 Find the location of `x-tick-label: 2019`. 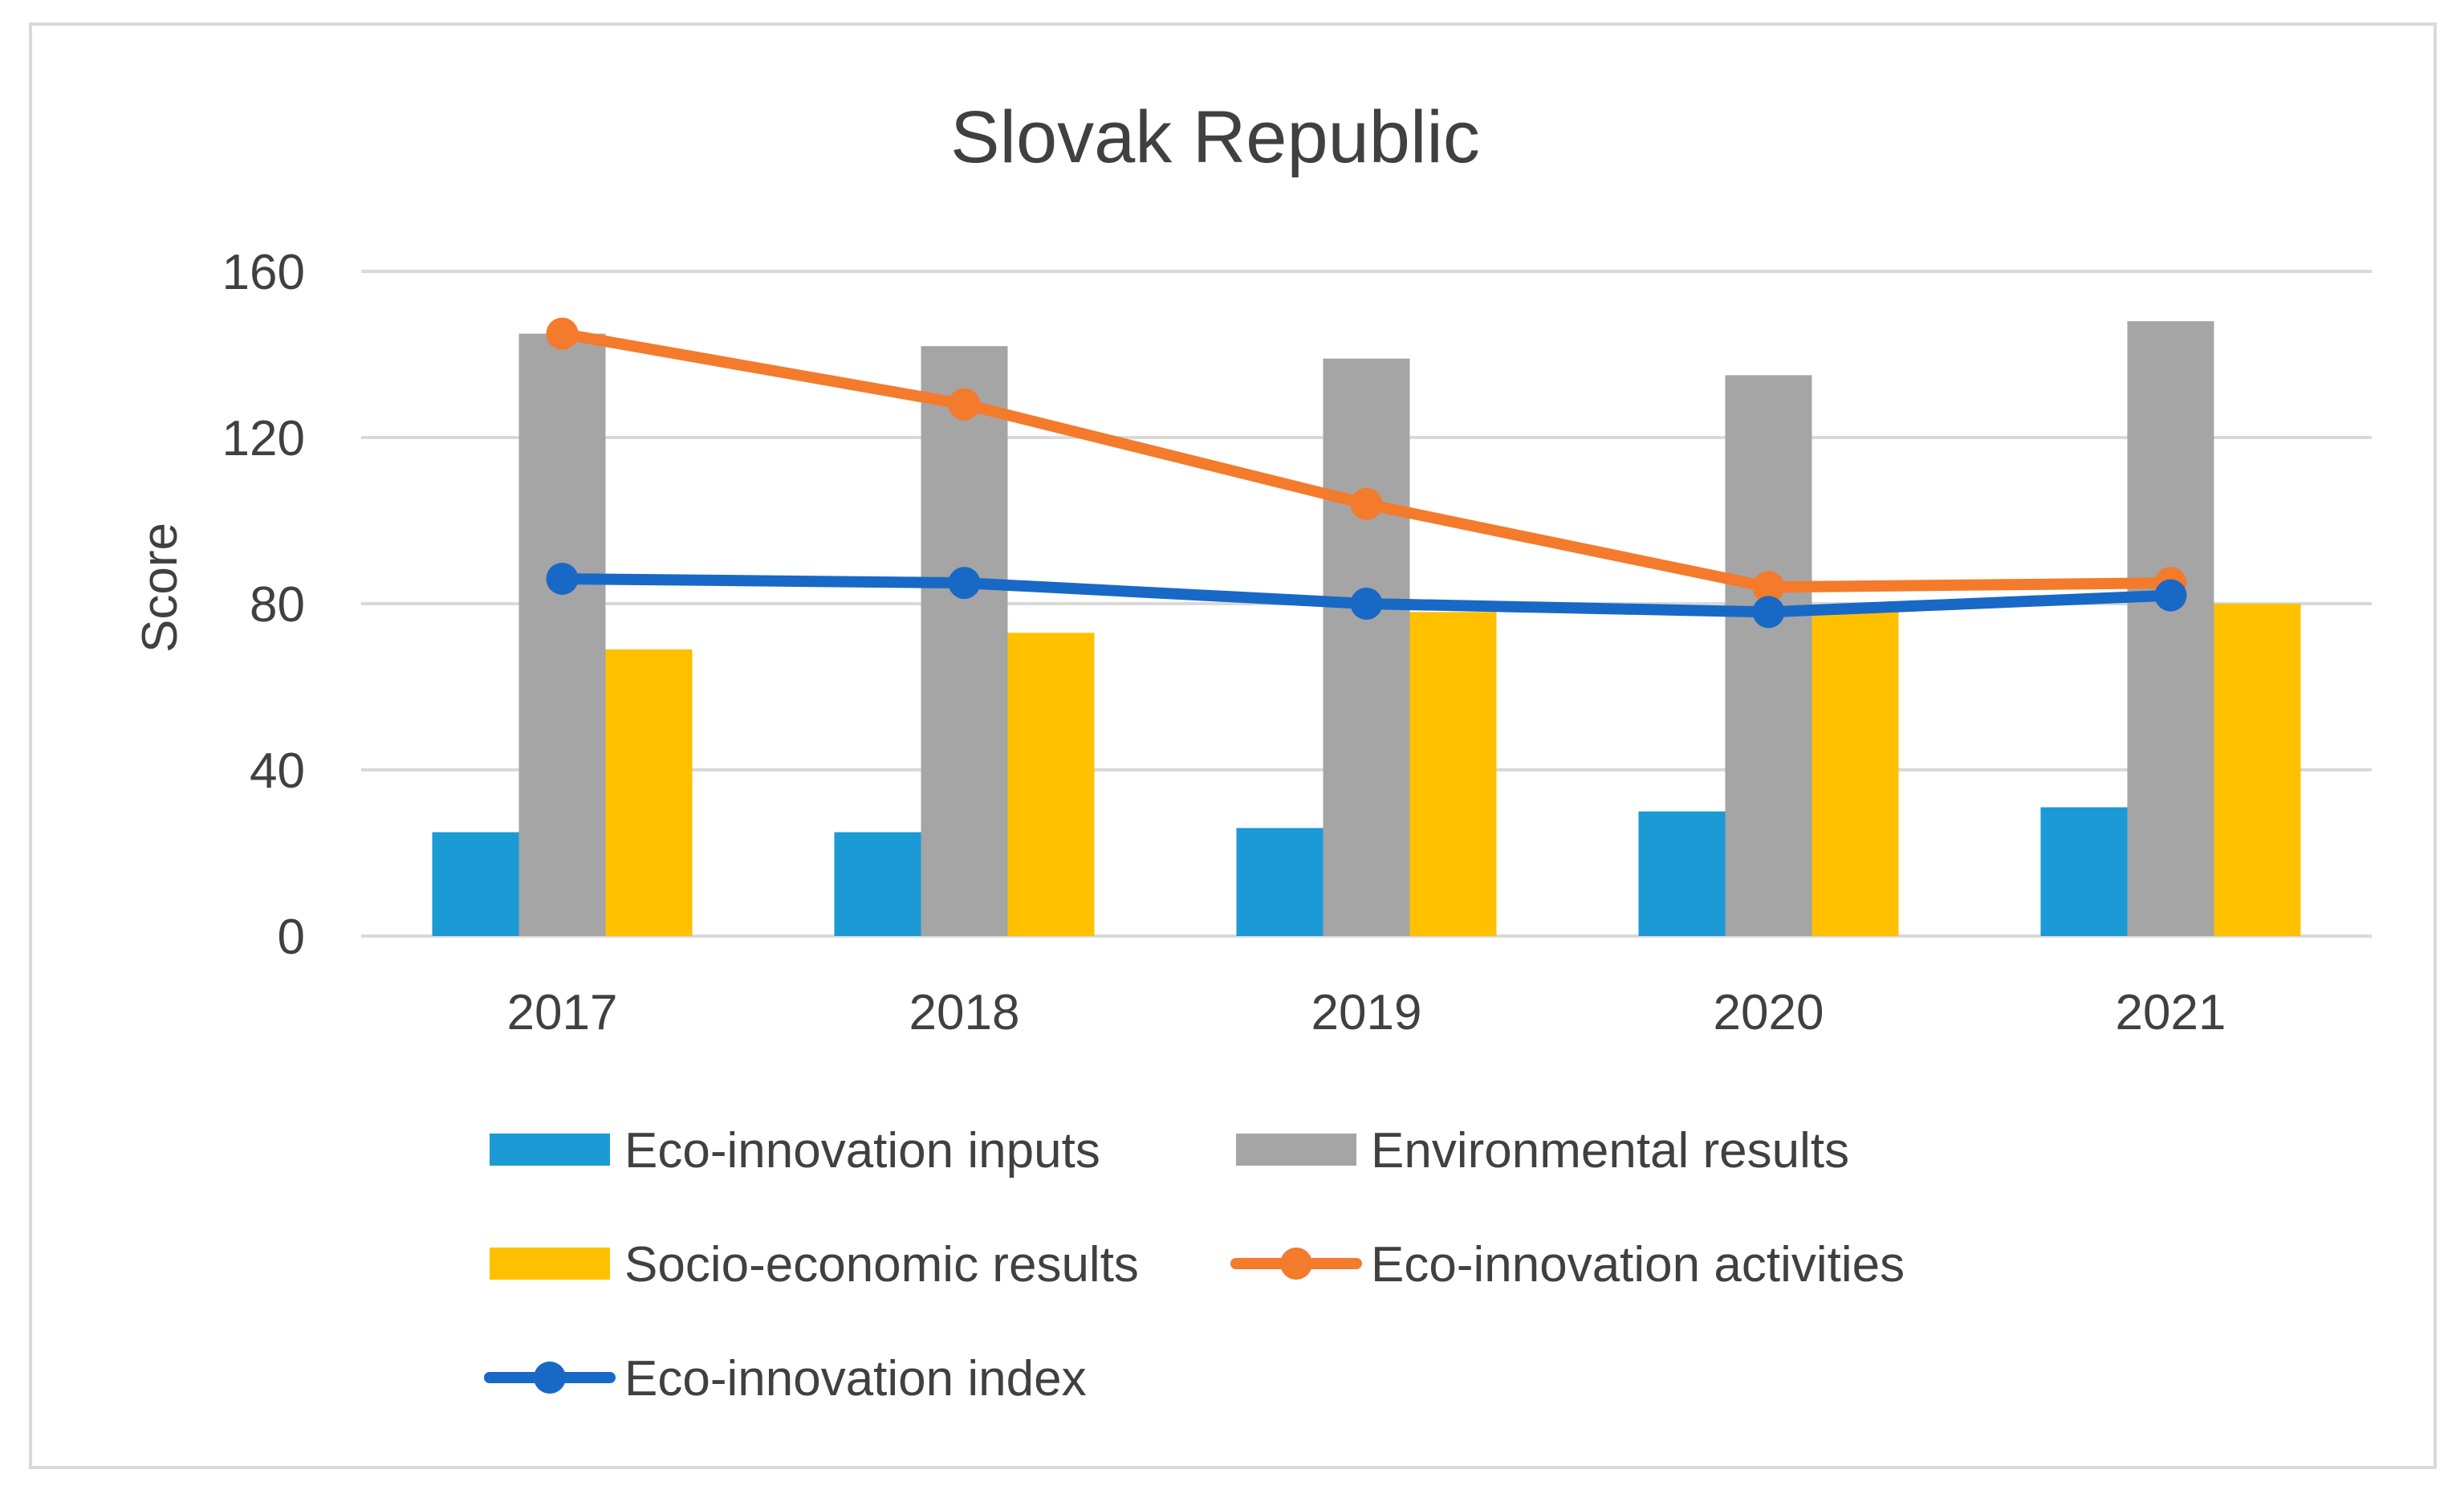

x-tick-label: 2019 is located at coordinates (1367, 1013).